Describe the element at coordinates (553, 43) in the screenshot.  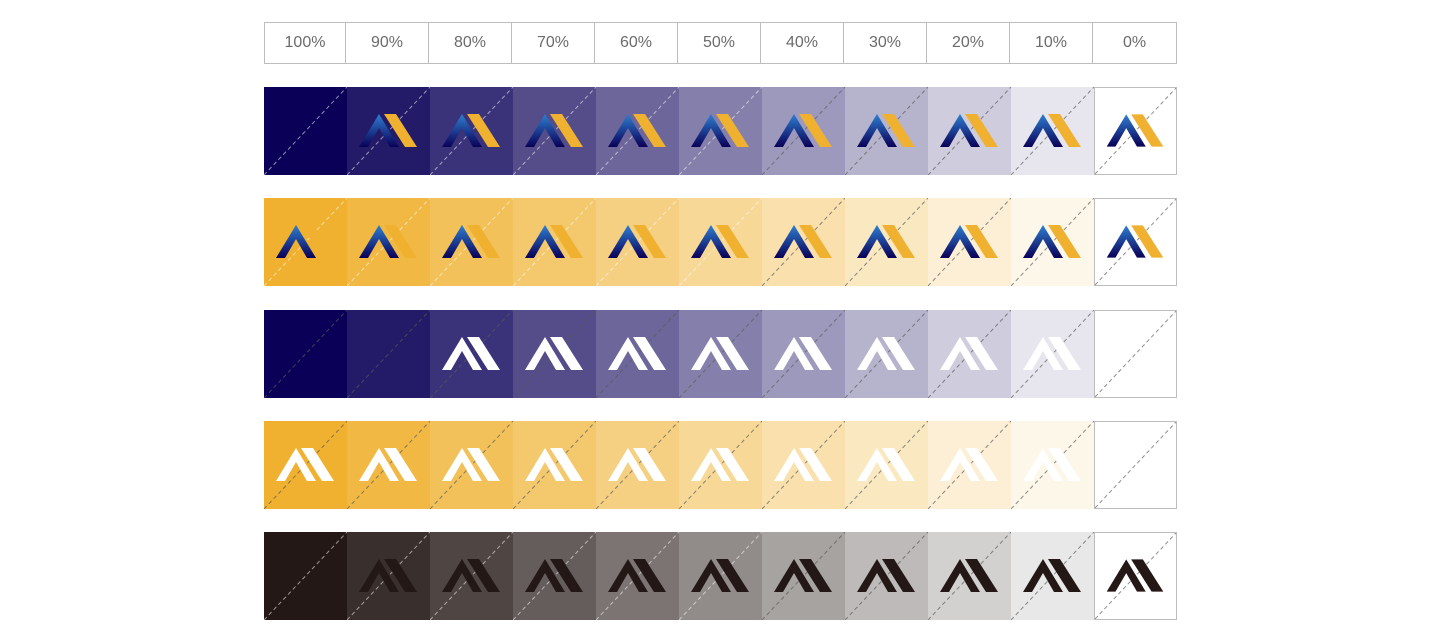
I see `percent-label: 70%` at that location.